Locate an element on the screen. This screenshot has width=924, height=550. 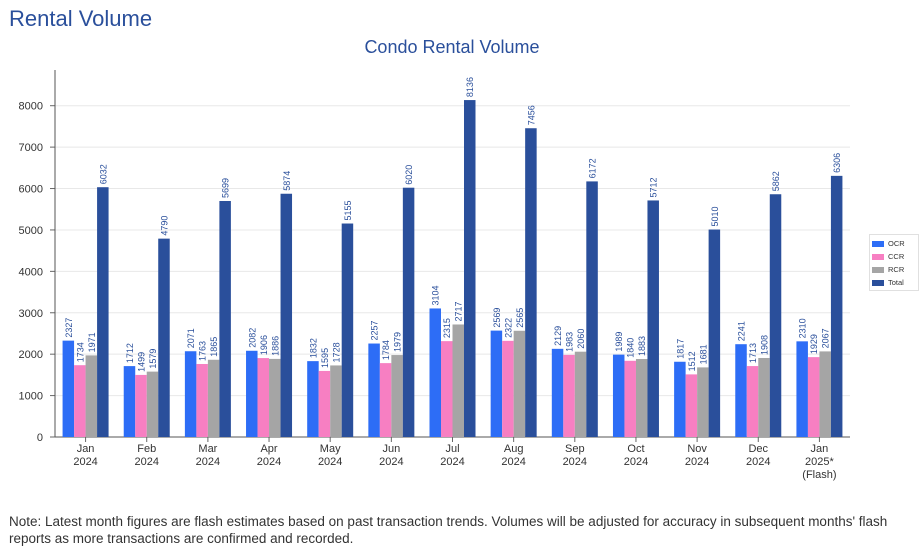
x-tick-label: 2025* is located at coordinates (819, 462).